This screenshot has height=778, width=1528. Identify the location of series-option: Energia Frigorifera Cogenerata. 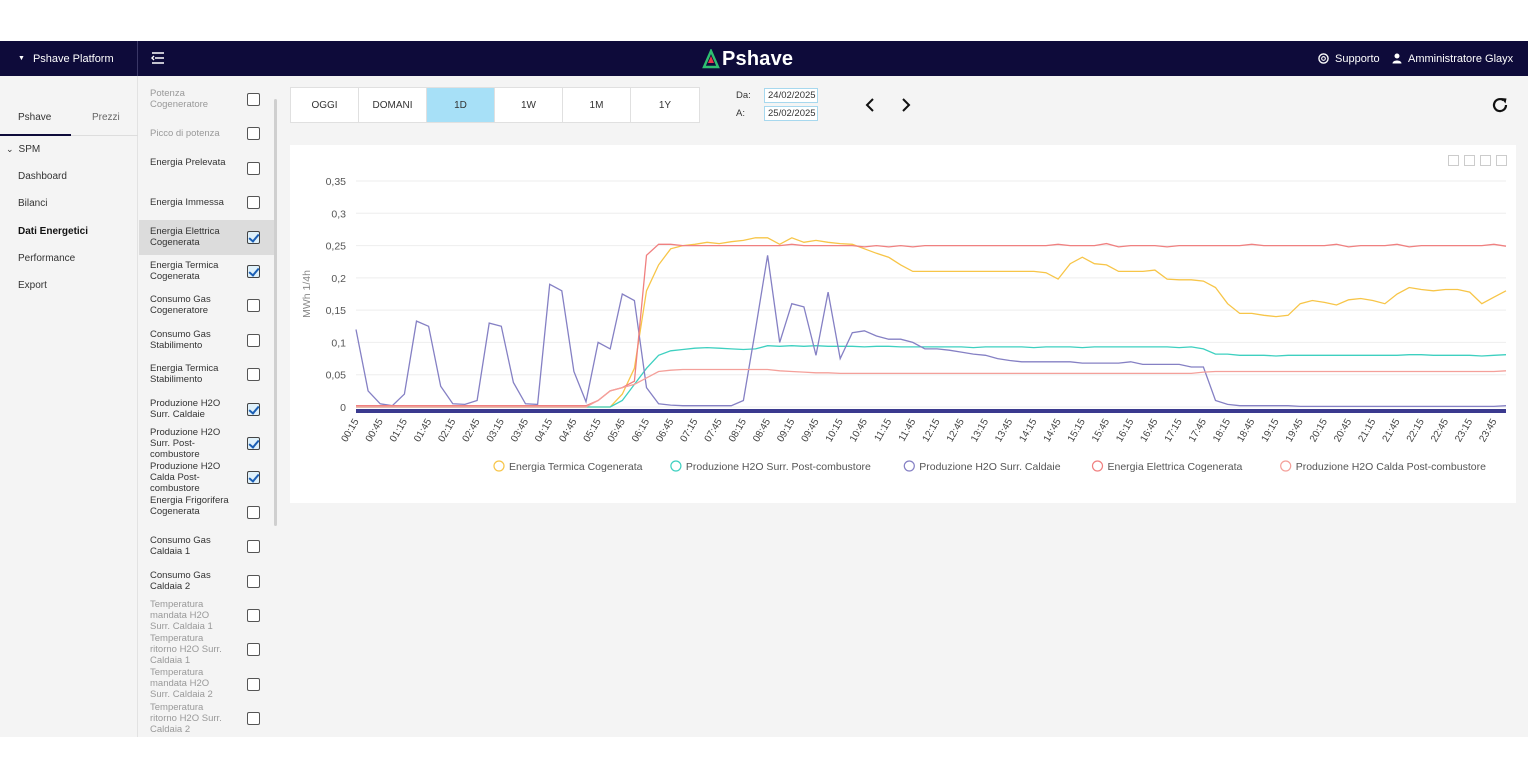
(206, 512).